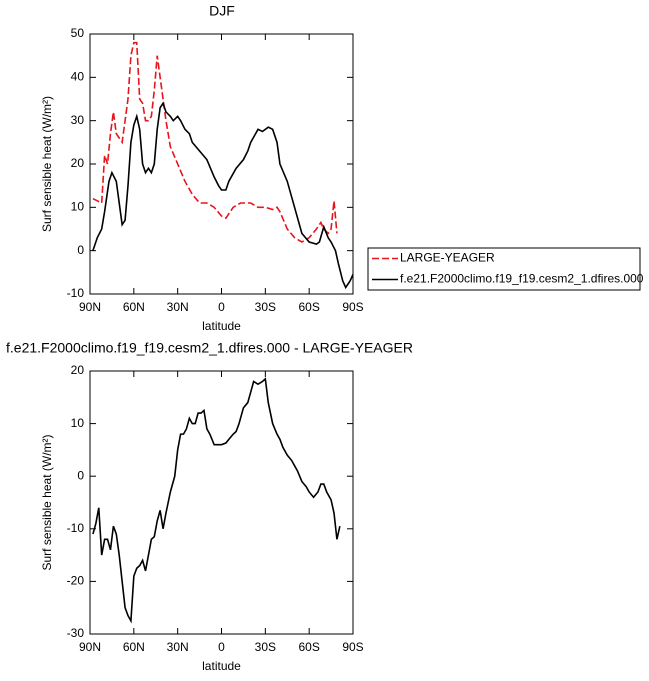 This screenshot has width=649, height=681. Describe the element at coordinates (504, 269) in the screenshot. I see `legend-box` at that location.